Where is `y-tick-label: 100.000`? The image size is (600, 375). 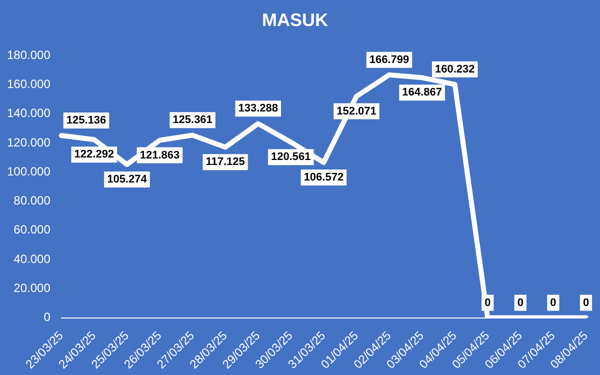
y-tick-label: 100.000 is located at coordinates (28, 171).